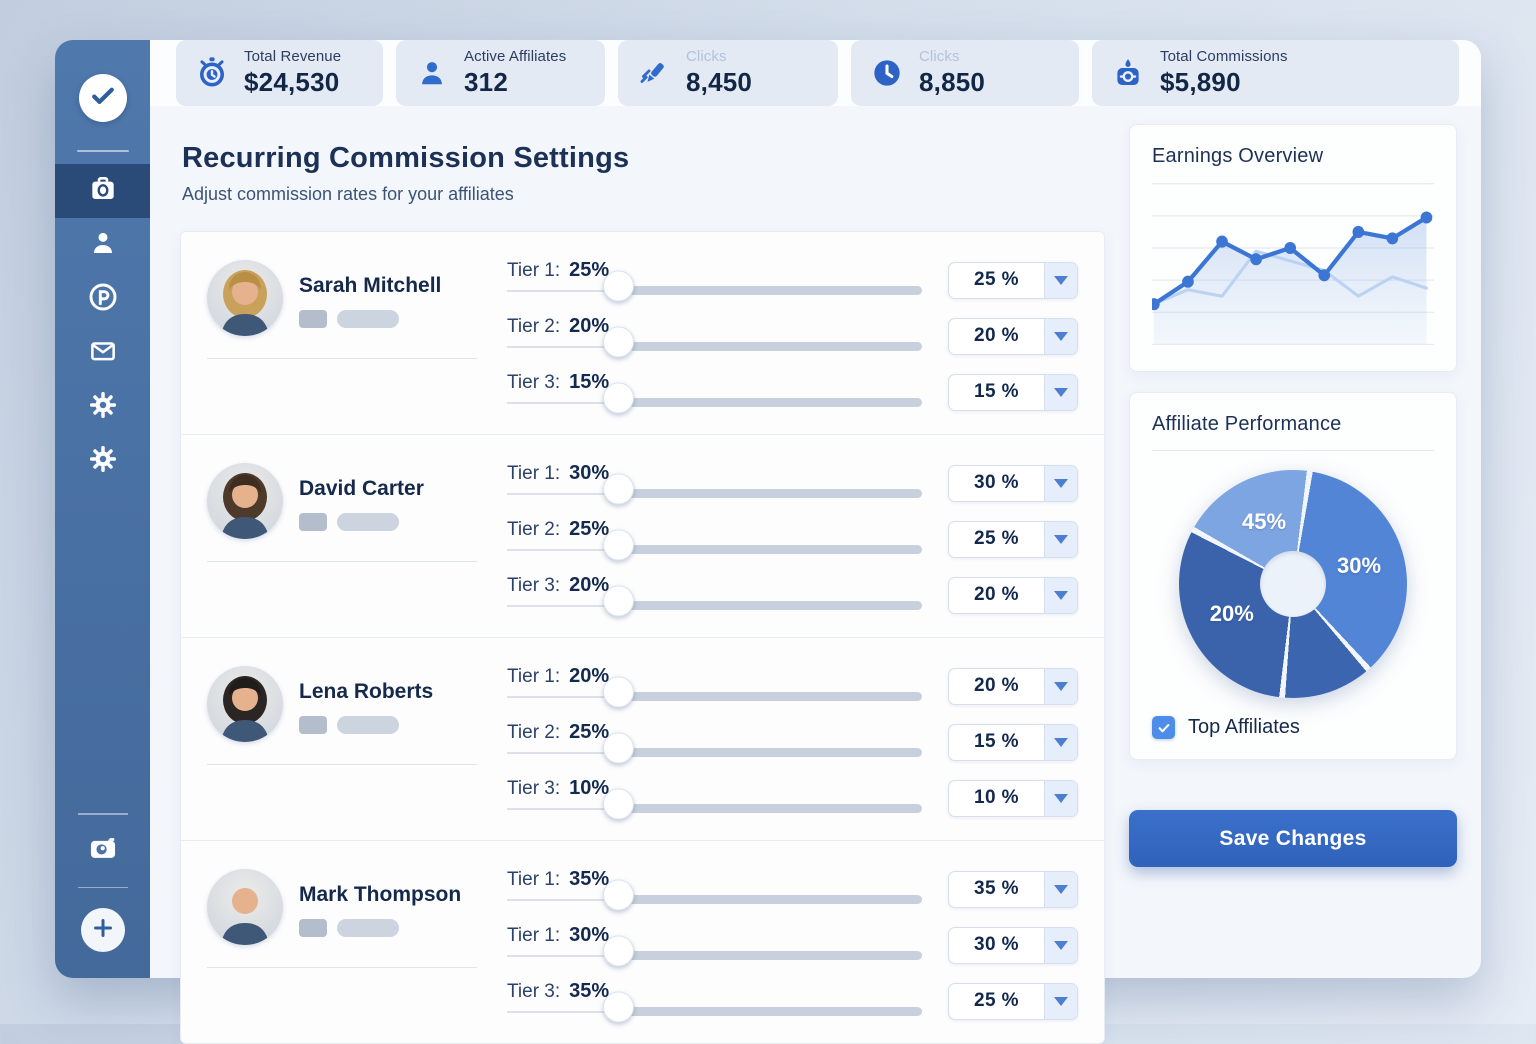 This screenshot has height=1044, width=1536. What do you see at coordinates (102, 299) in the screenshot?
I see `sidebar-item-programs` at bounding box center [102, 299].